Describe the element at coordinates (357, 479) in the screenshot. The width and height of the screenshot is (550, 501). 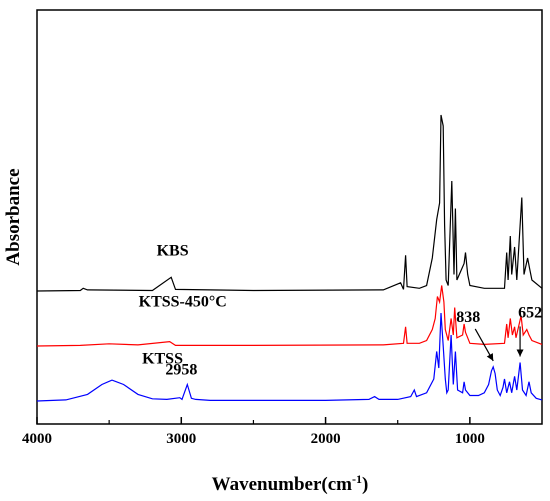
I see `x-axis-title-sup: -1` at that location.